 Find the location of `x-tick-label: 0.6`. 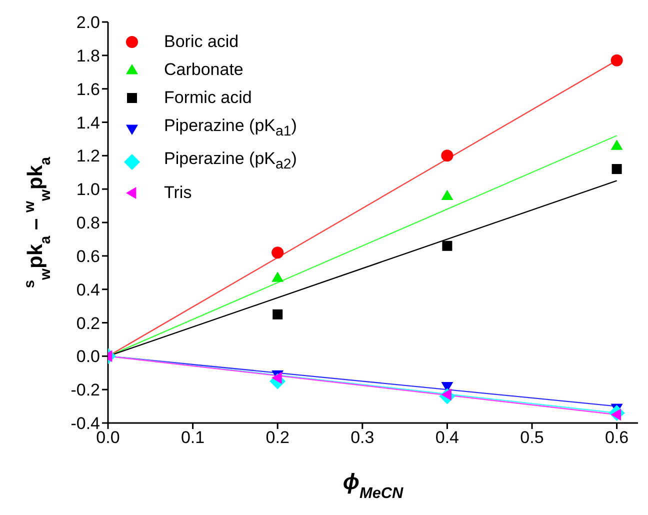

x-tick-label: 0.6 is located at coordinates (616, 438).